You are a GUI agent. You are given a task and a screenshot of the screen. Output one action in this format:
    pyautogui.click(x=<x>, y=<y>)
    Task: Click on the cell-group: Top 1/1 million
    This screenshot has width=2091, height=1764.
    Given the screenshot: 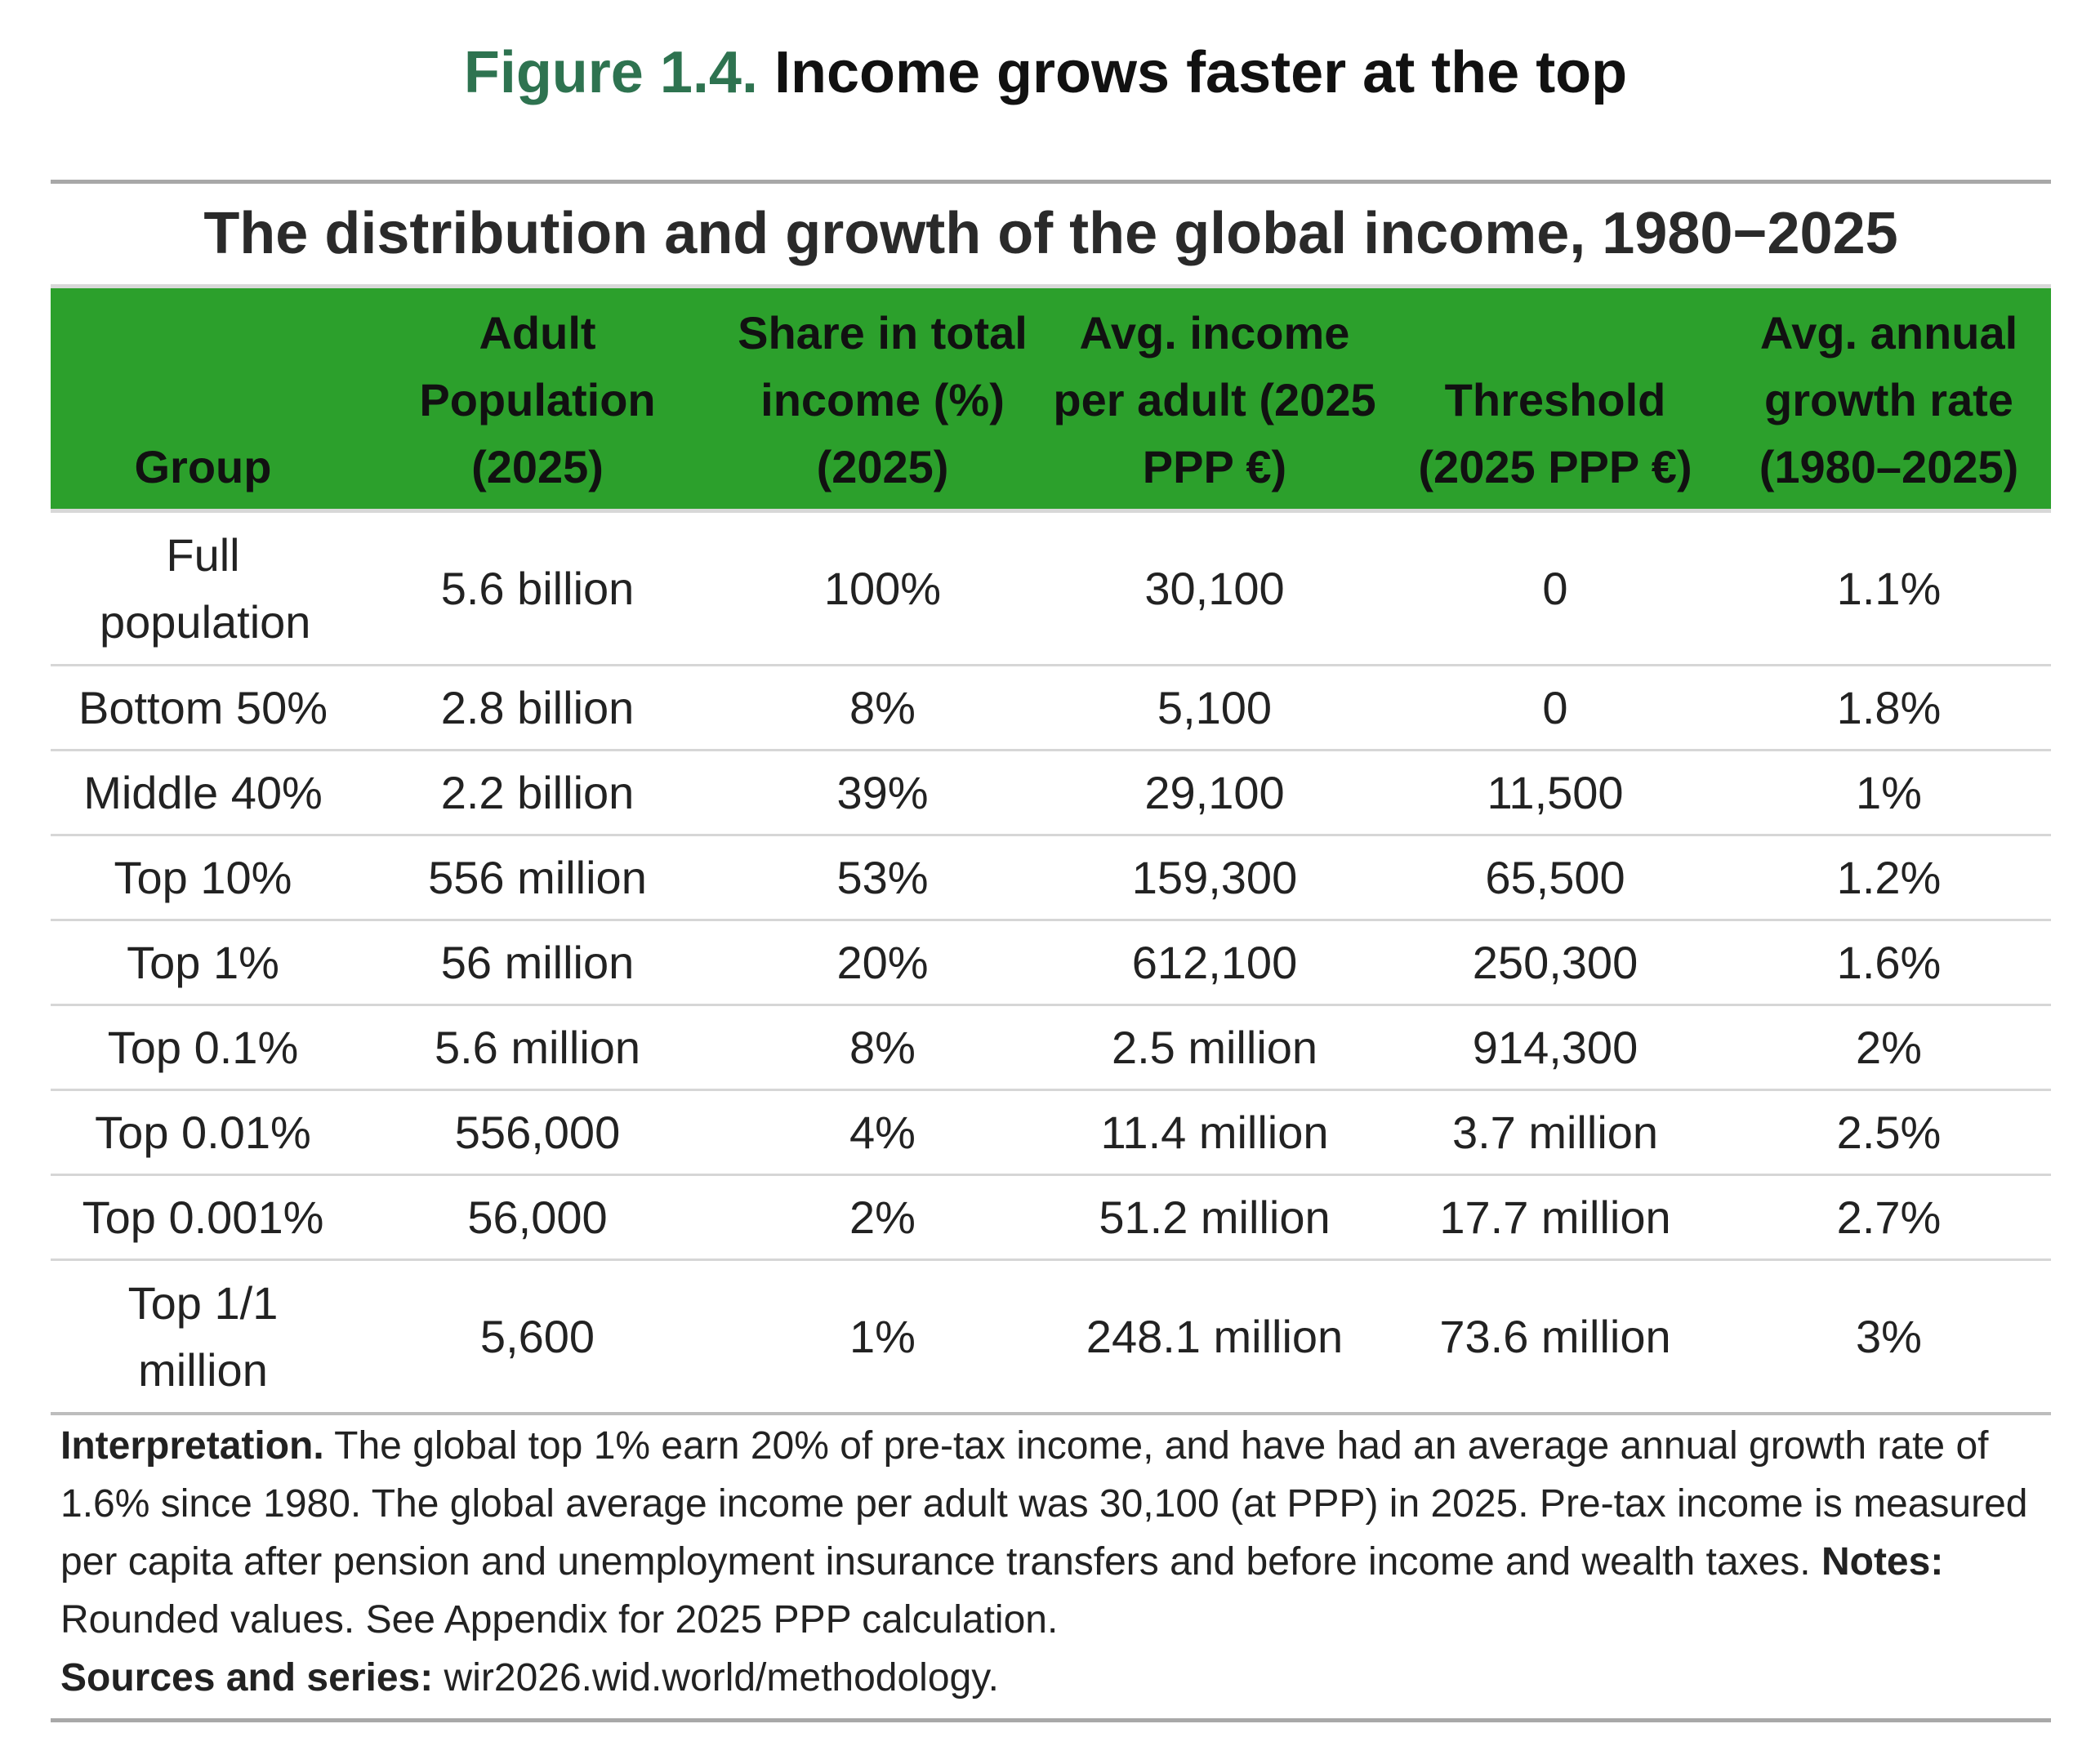 What is the action you would take?
    pyautogui.click(x=203, y=1337)
    